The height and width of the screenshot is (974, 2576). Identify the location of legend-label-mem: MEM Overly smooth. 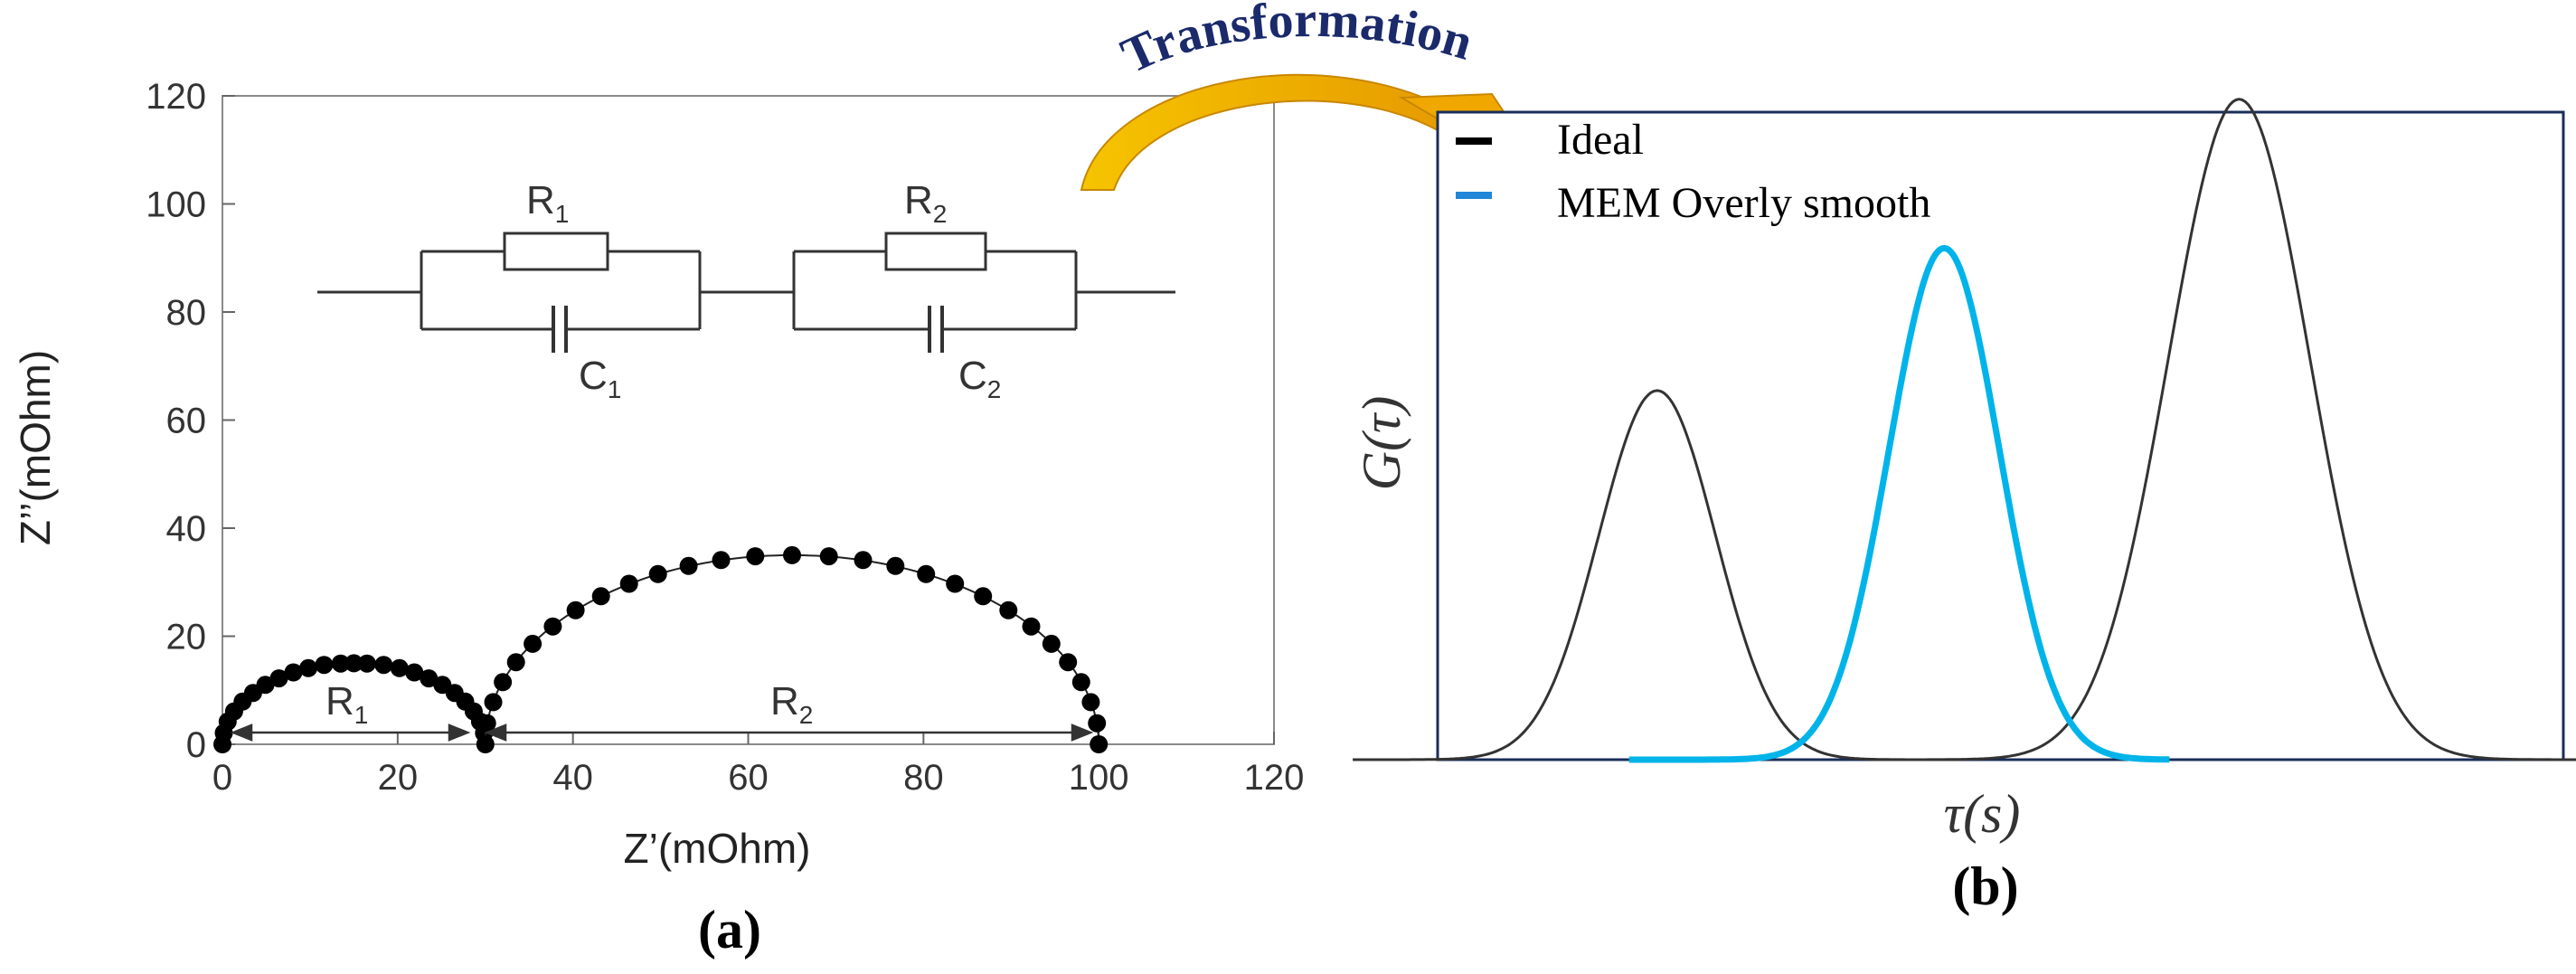
(1743, 203).